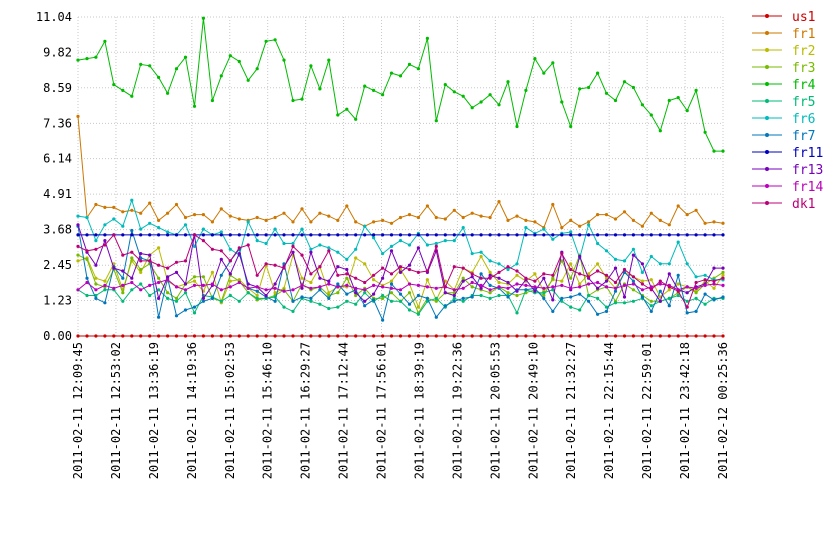  Describe the element at coordinates (787, 187) in the screenshot. I see `legend-item-fr14: fr14` at that location.